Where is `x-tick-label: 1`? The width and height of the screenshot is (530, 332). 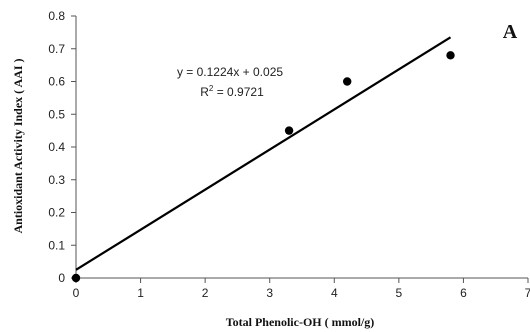 x-tick-label: 1 is located at coordinates (140, 293).